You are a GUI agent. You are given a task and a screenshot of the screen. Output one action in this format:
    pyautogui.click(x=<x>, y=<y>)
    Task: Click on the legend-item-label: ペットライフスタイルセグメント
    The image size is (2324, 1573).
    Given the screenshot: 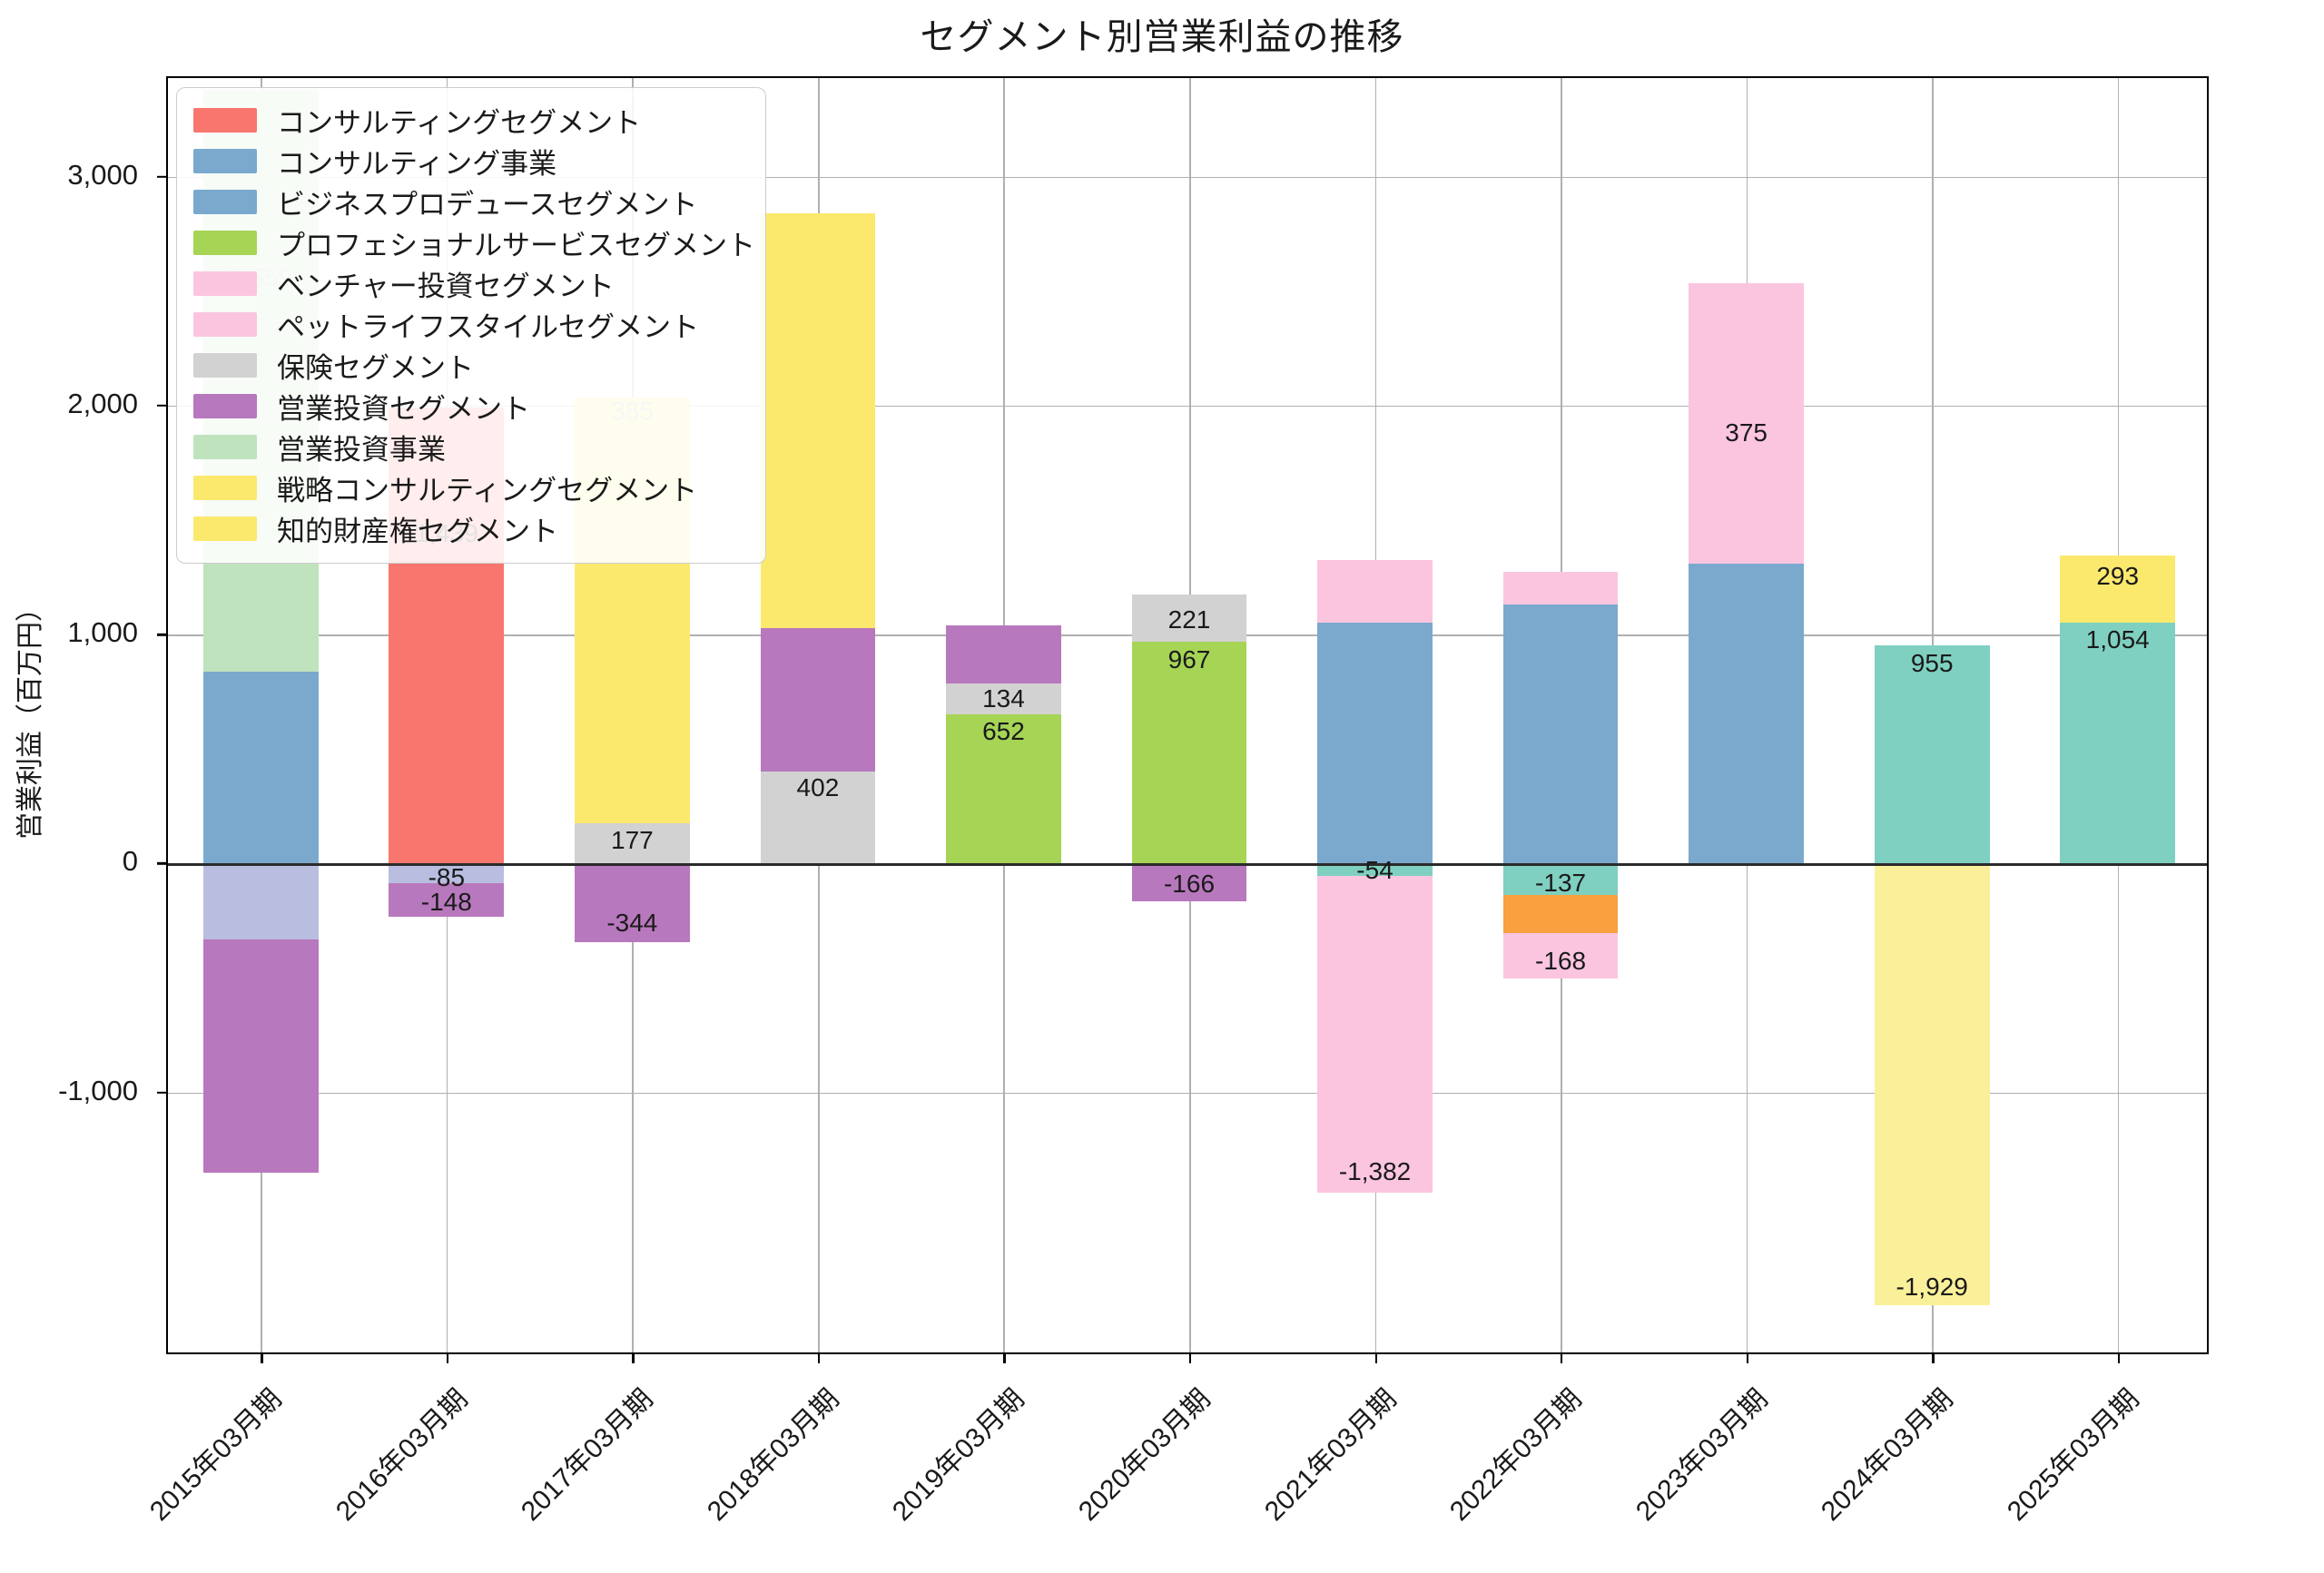 What is the action you would take?
    pyautogui.click(x=488, y=327)
    